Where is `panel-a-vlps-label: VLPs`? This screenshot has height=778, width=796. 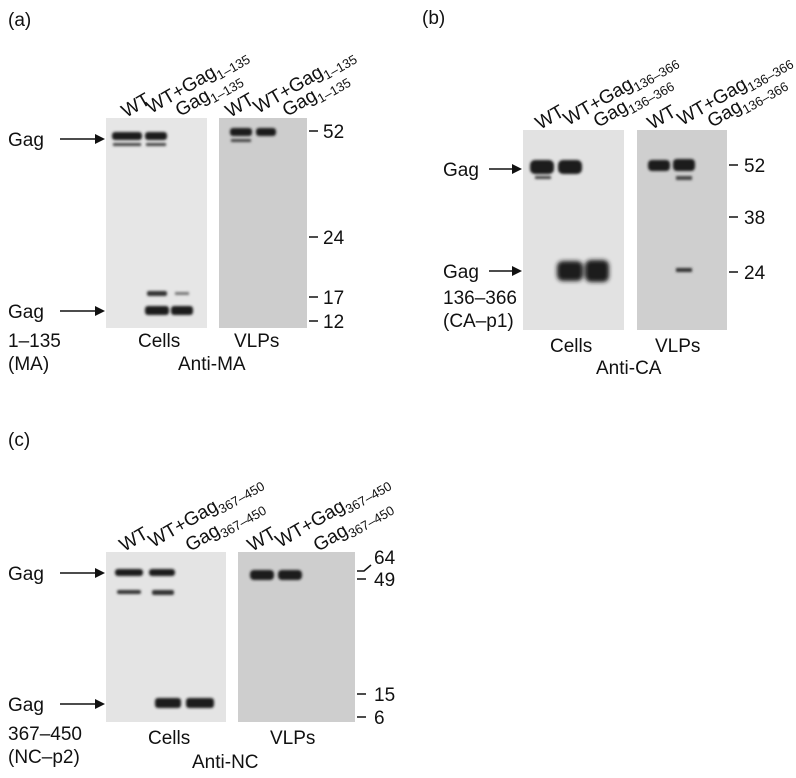
panel-a-vlps-label: VLPs is located at coordinates (256, 341).